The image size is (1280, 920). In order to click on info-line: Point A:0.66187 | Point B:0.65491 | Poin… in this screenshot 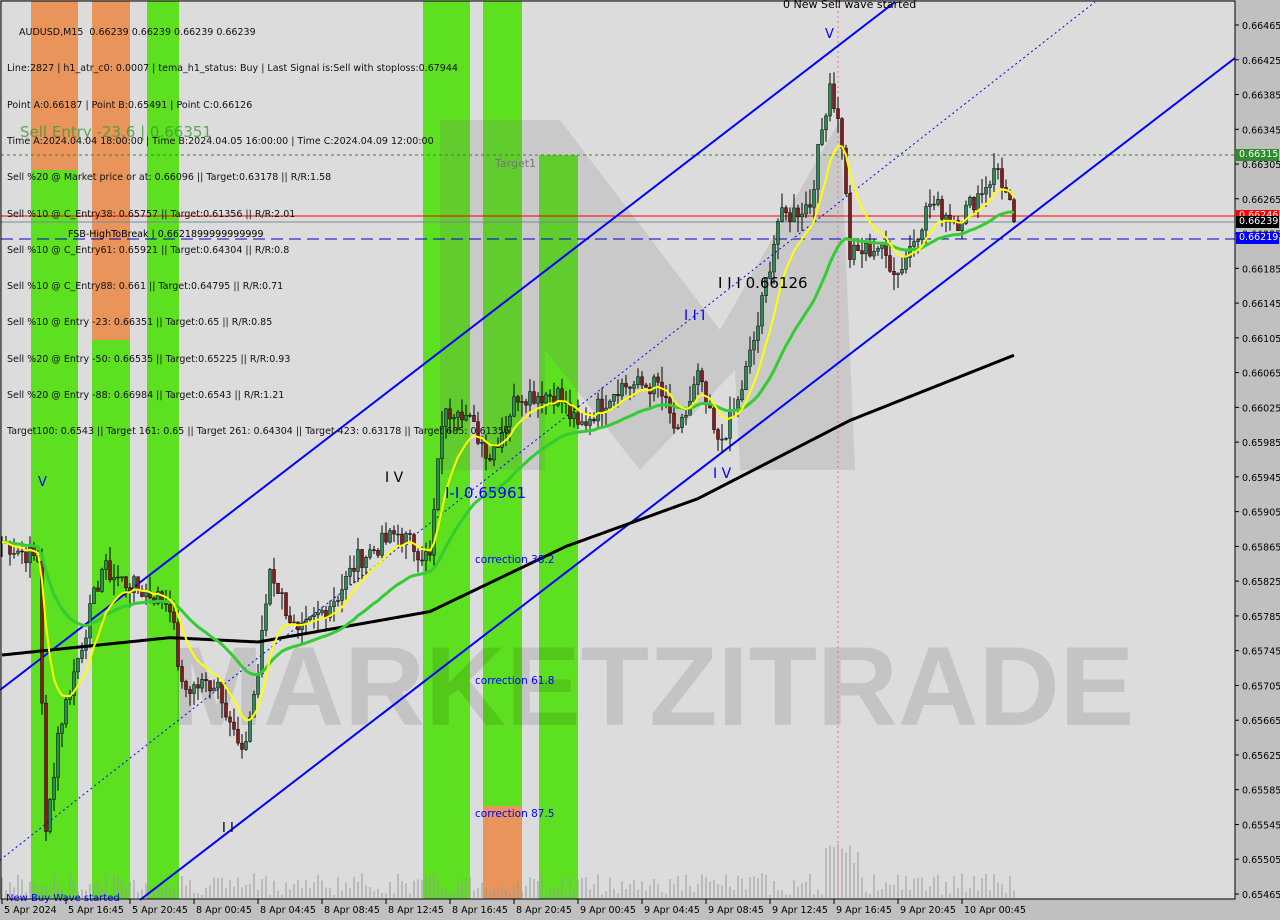, I will do `click(130, 105)`.